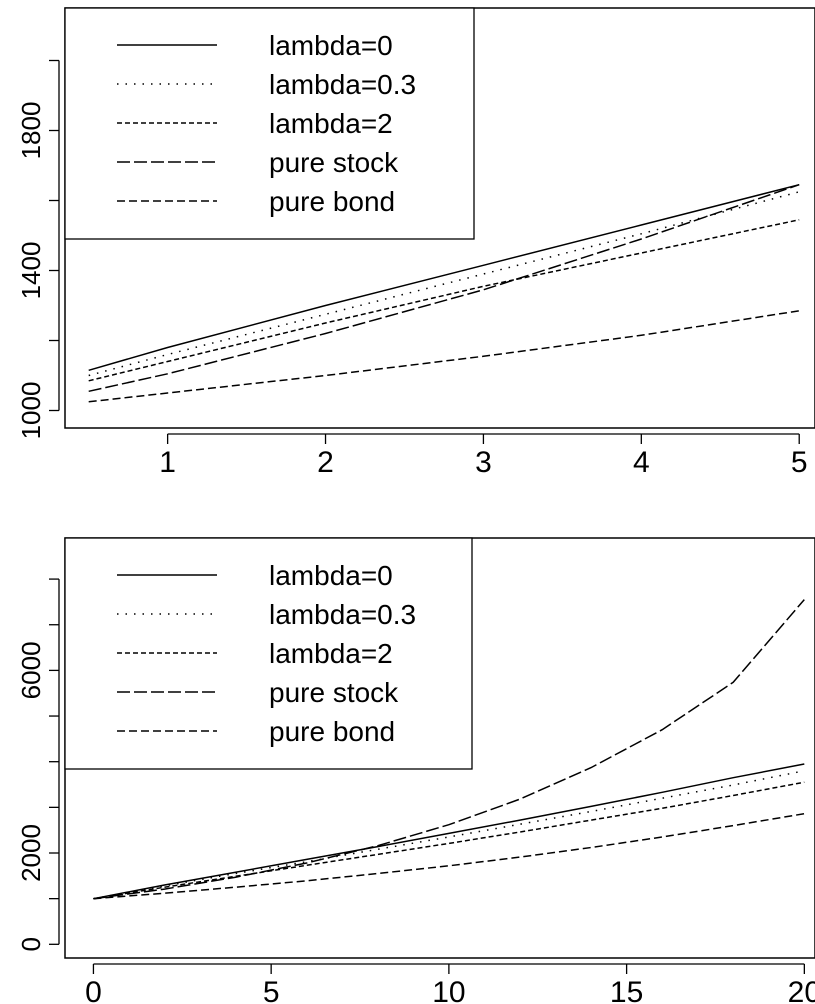 The height and width of the screenshot is (1004, 815). What do you see at coordinates (448, 990) in the screenshot?
I see `x-tick-label: 10` at bounding box center [448, 990].